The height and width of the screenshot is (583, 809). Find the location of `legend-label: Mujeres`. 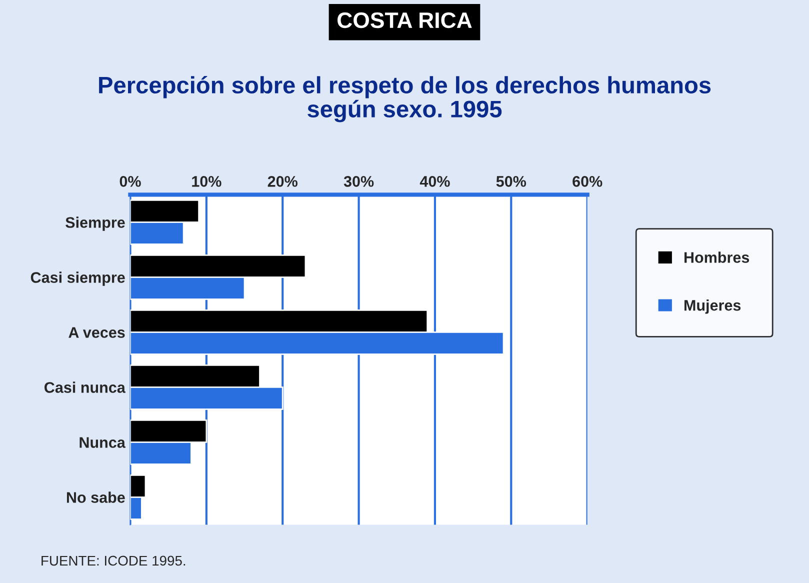

legend-label: Mujeres is located at coordinates (712, 307).